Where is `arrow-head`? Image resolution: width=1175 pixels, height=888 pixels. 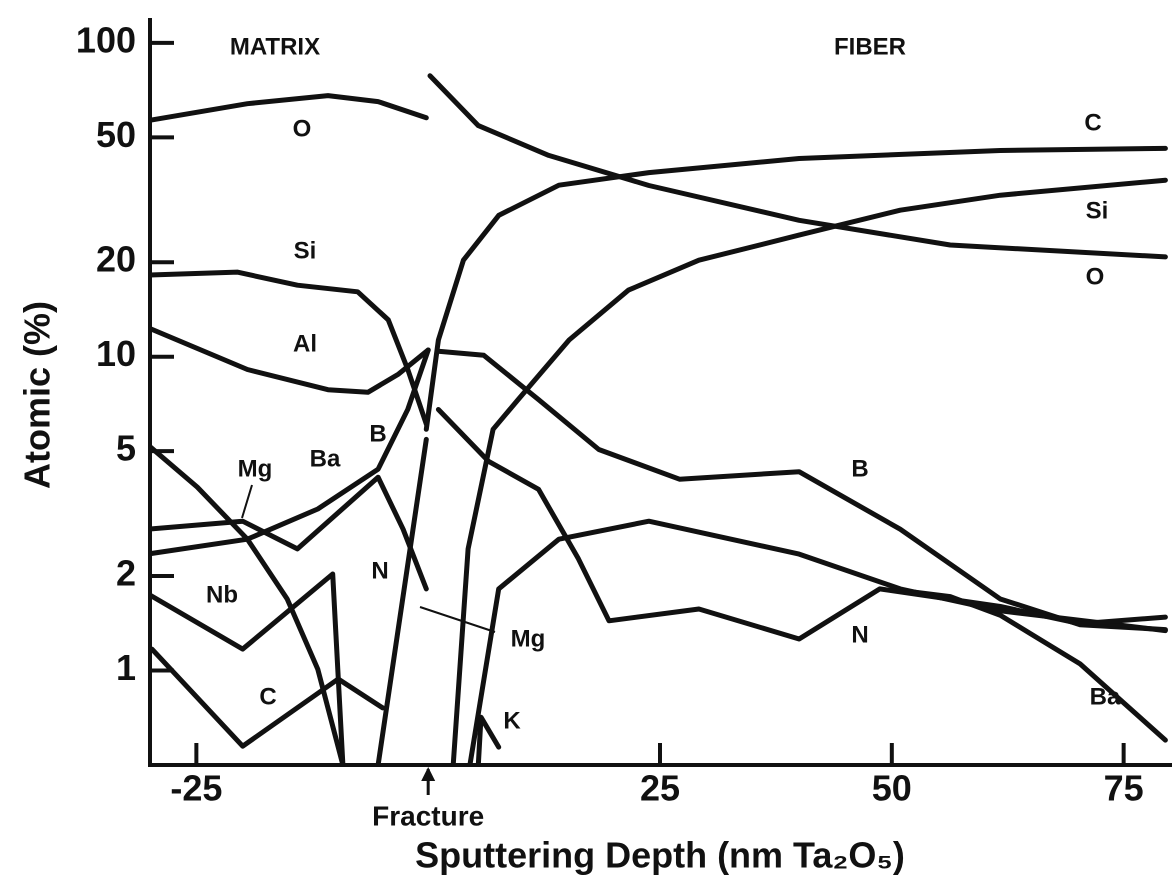
arrow-head is located at coordinates (428, 774).